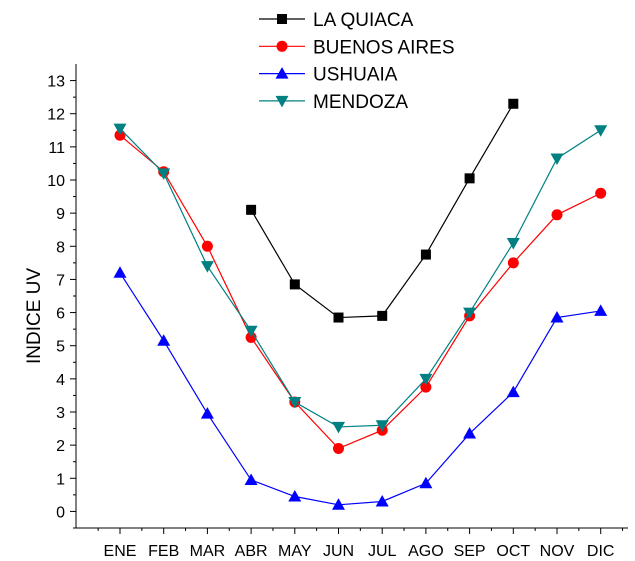 This screenshot has width=635, height=561. I want to click on y-tick-label: 2, so click(60, 446).